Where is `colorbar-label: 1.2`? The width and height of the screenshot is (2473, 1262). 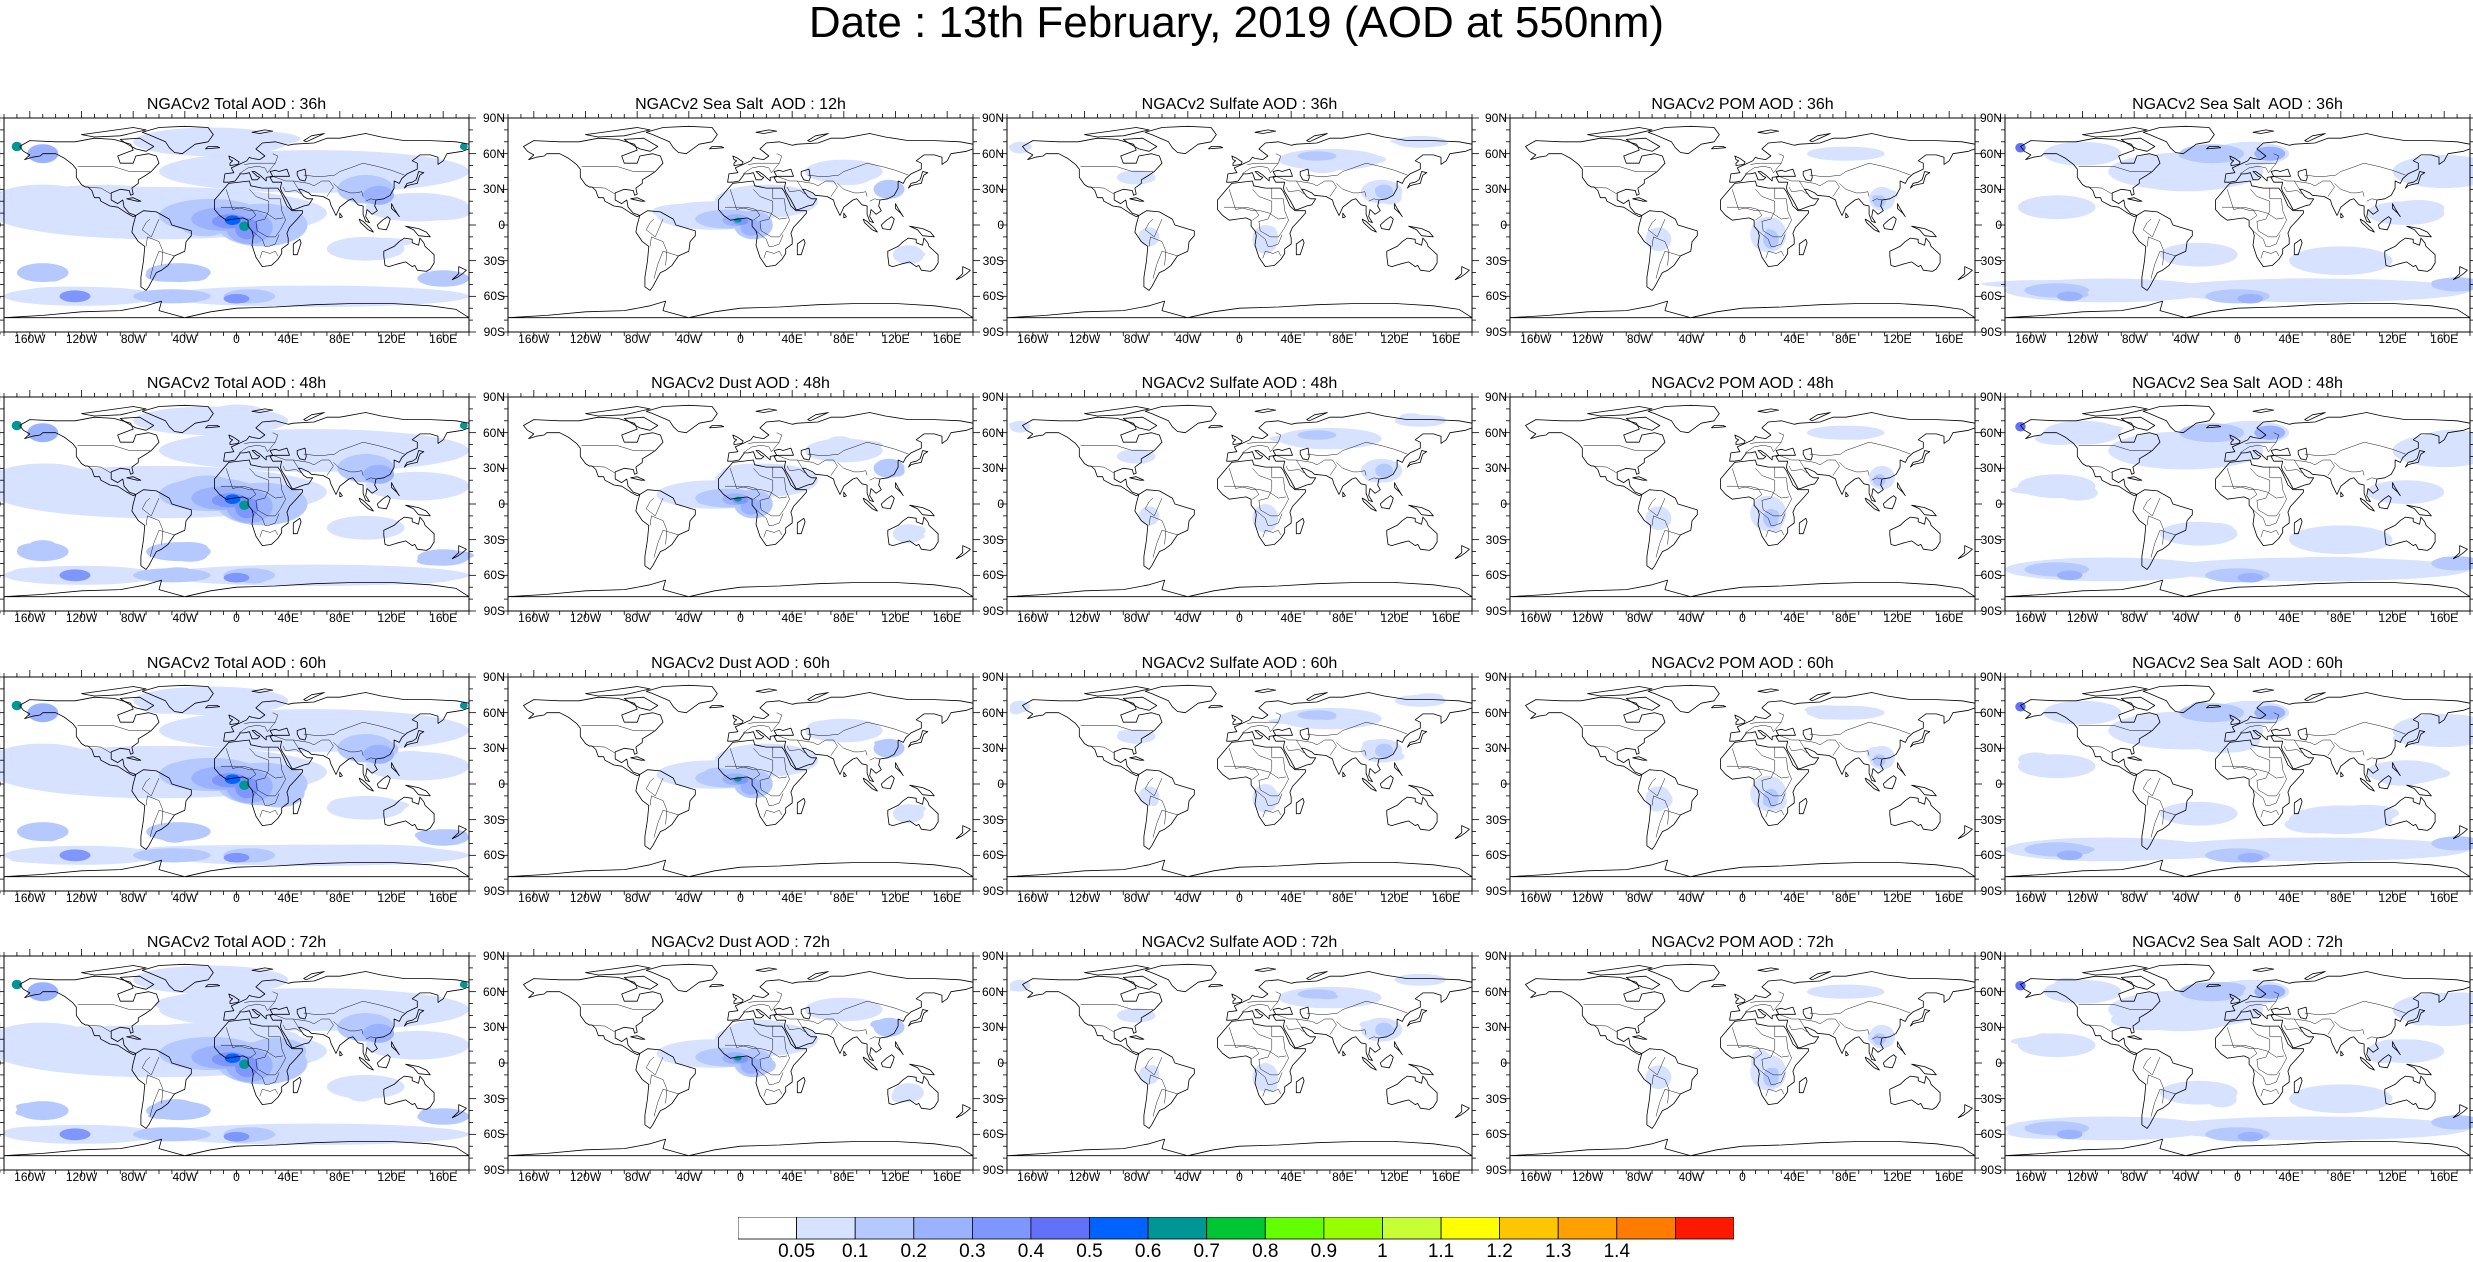 colorbar-label: 1.2 is located at coordinates (1499, 1252).